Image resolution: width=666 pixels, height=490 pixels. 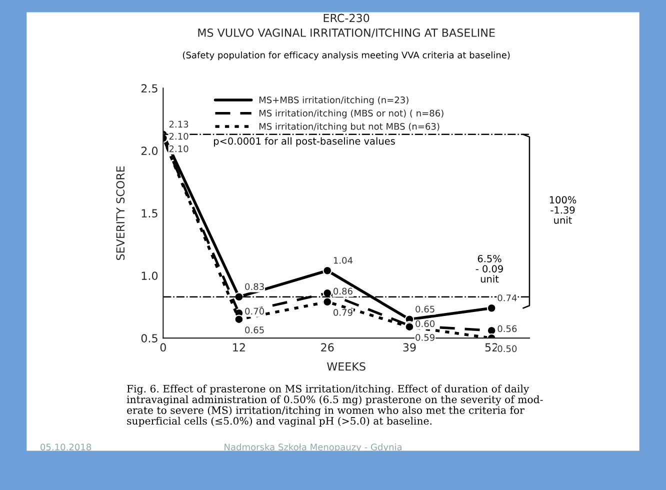 I want to click on x-tick-label: 0, so click(x=163, y=347).